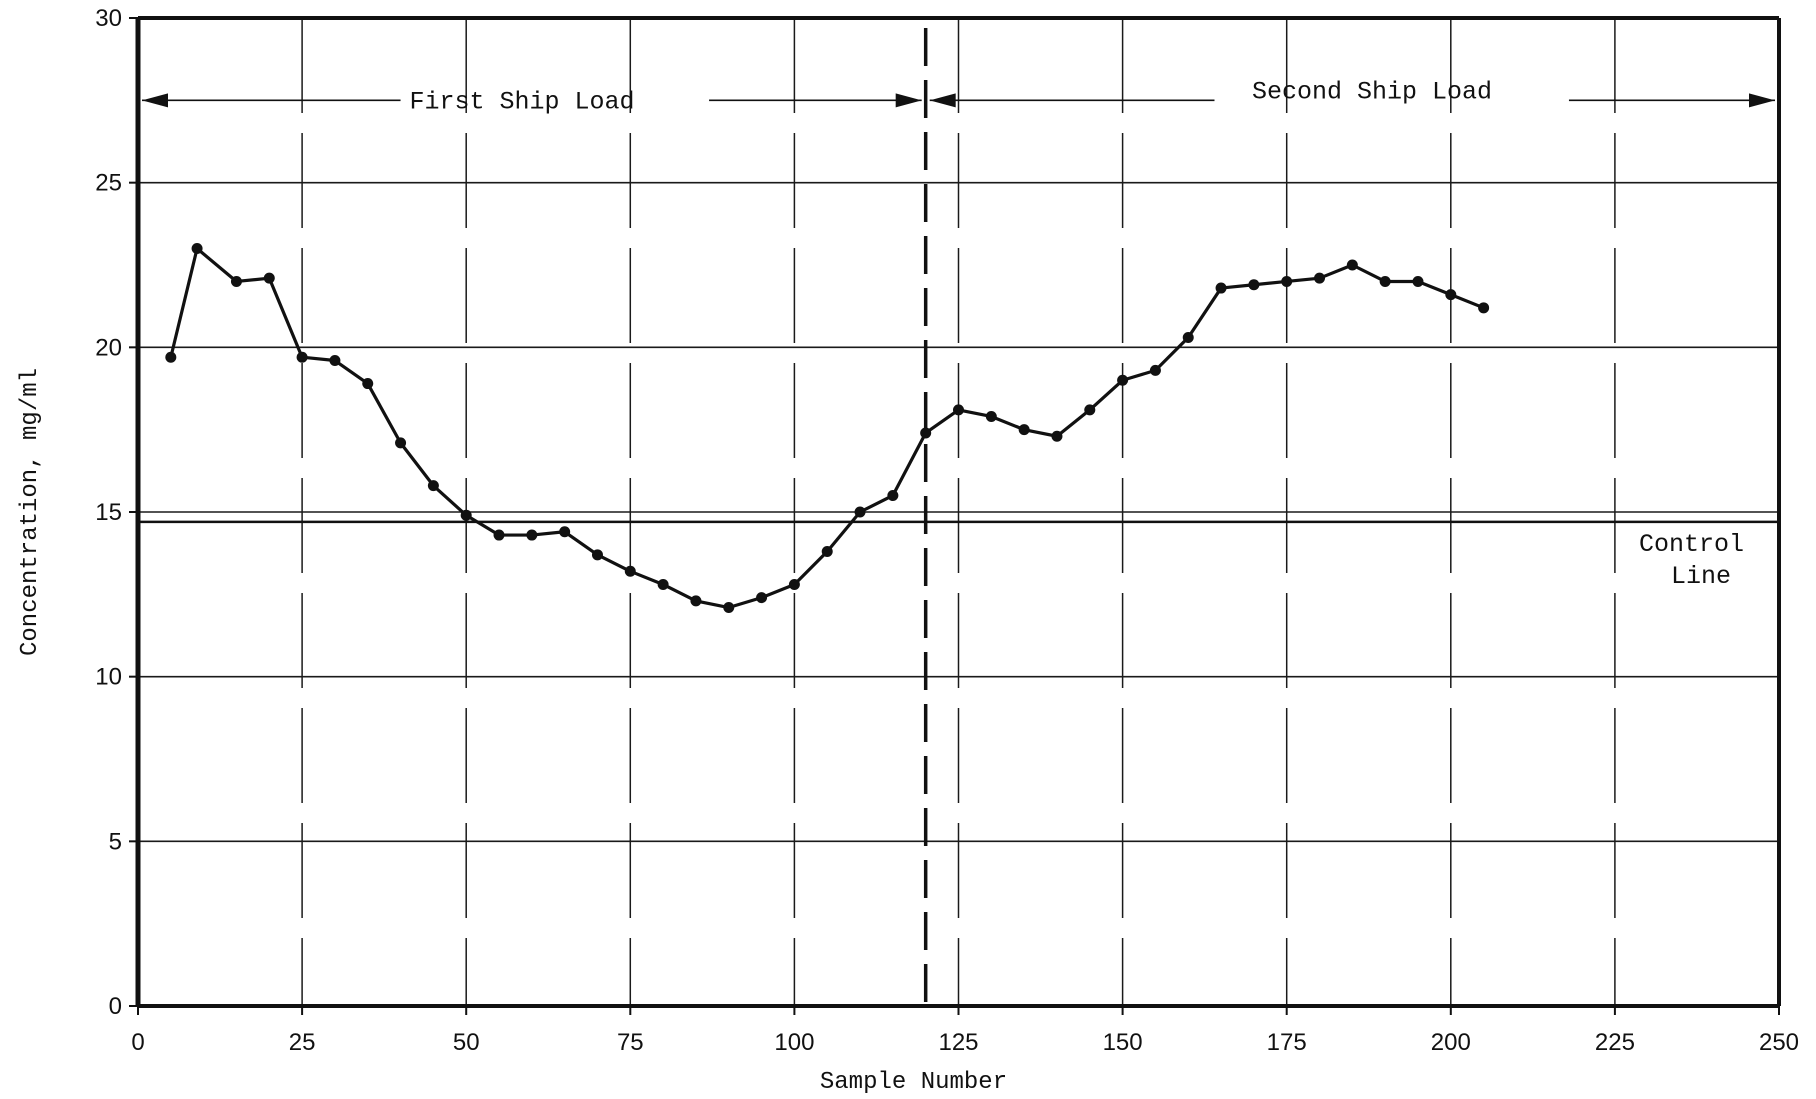 This screenshot has height=1099, width=1816. Describe the element at coordinates (108, 512) in the screenshot. I see `y-tick-label: 15` at that location.